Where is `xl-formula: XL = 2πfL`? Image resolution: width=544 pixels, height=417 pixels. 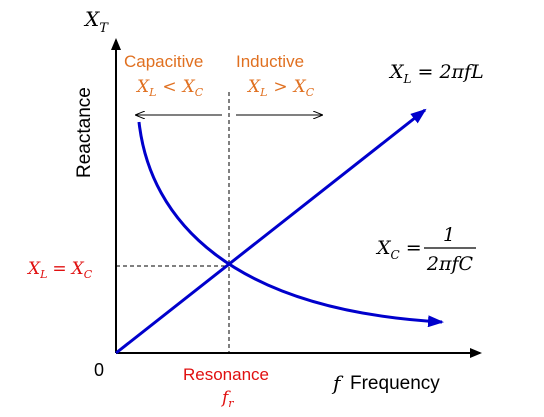
xl-formula: XL = 2πfL is located at coordinates (436, 73).